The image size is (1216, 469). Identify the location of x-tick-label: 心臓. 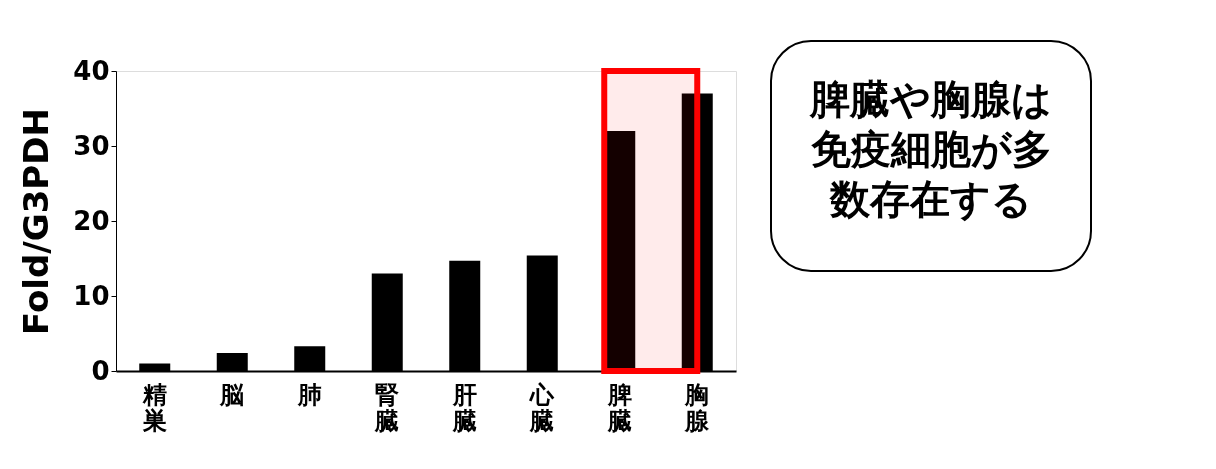
(542, 407).